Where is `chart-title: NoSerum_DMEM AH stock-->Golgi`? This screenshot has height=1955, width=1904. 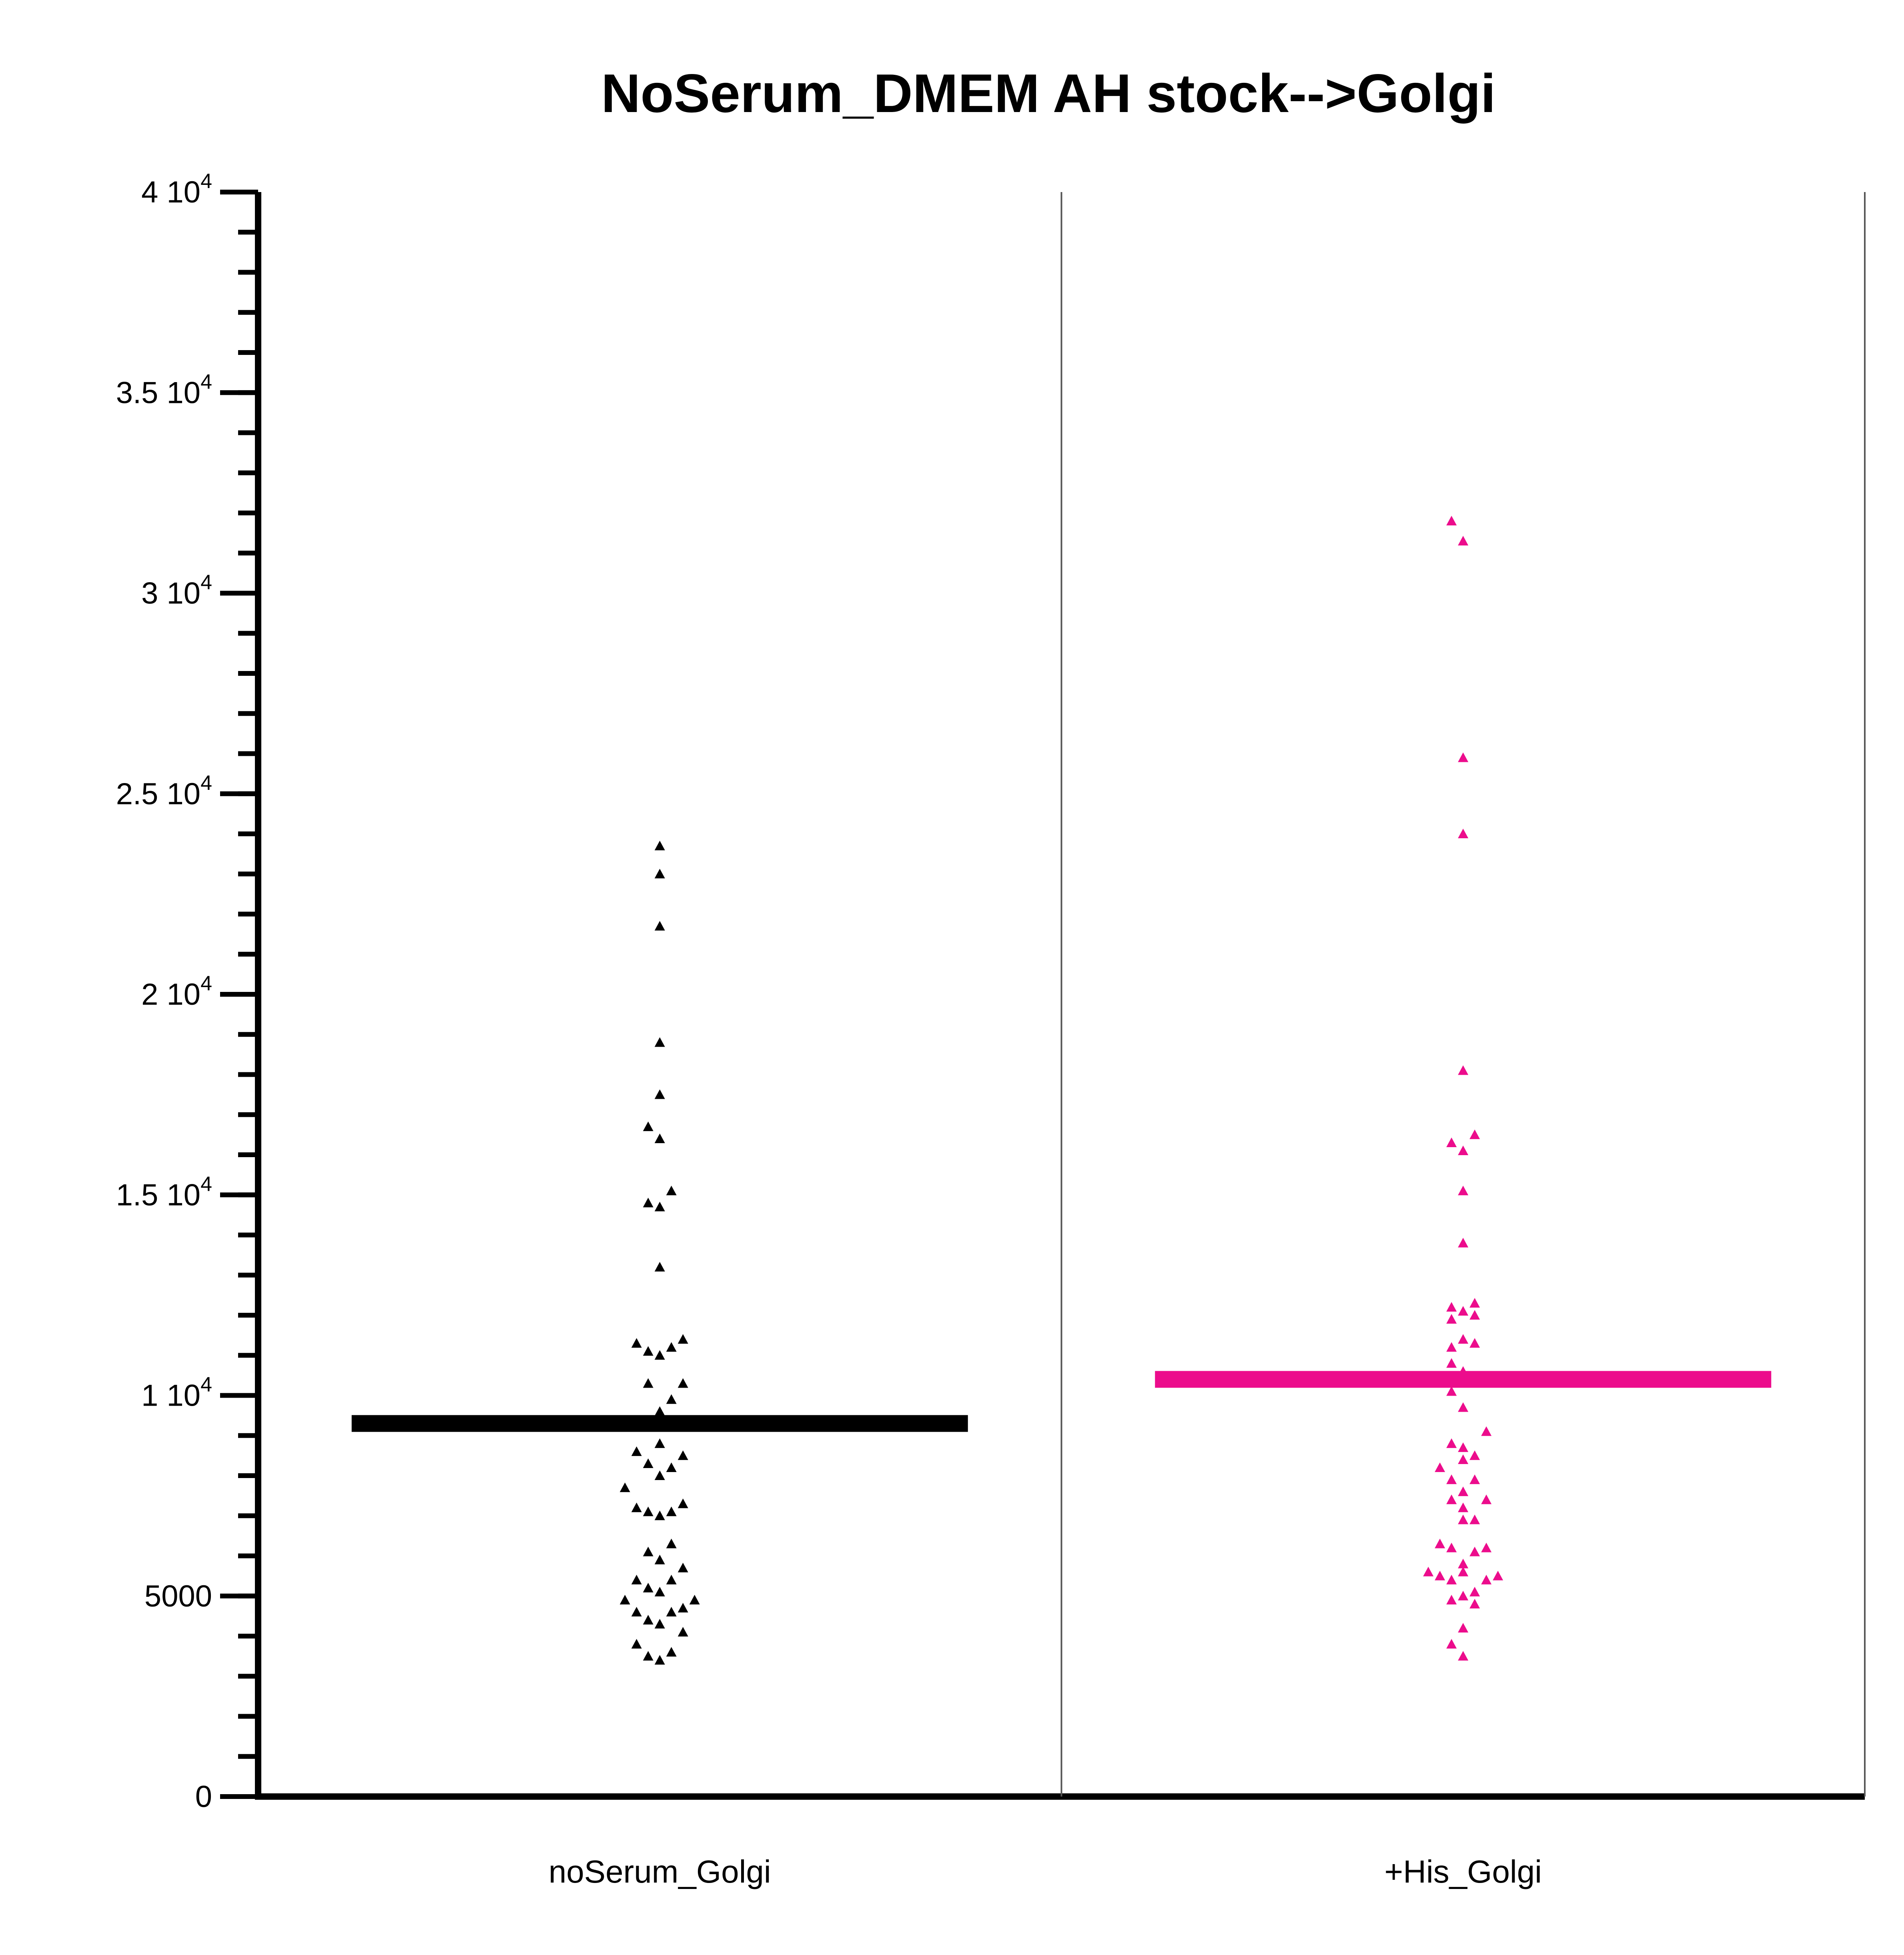
chart-title: NoSerum_DMEM AH stock-->Golgi is located at coordinates (1048, 93).